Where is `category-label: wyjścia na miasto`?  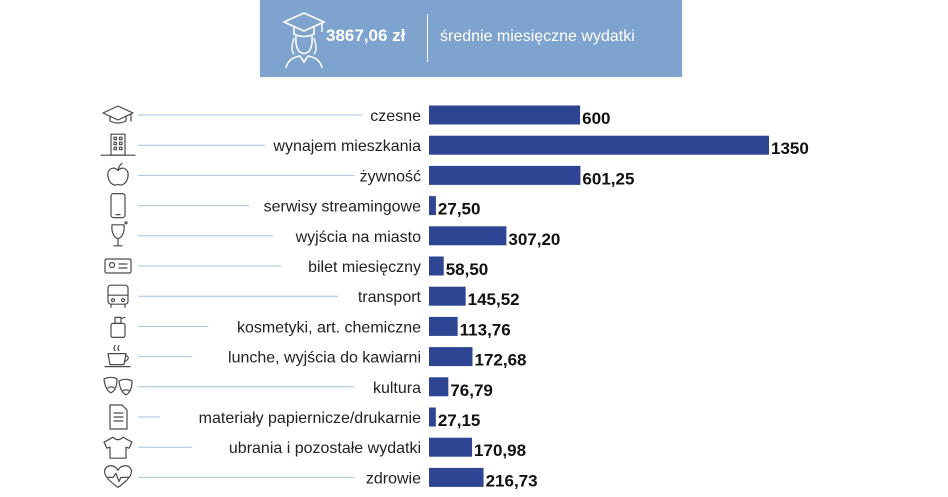
category-label: wyjścia na miasto is located at coordinates (358, 237).